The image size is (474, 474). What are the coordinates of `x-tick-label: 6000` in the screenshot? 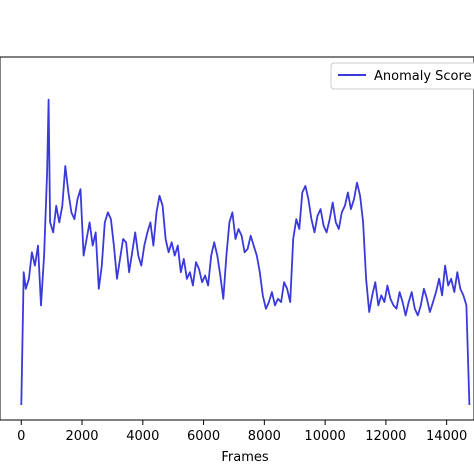 It's located at (203, 436).